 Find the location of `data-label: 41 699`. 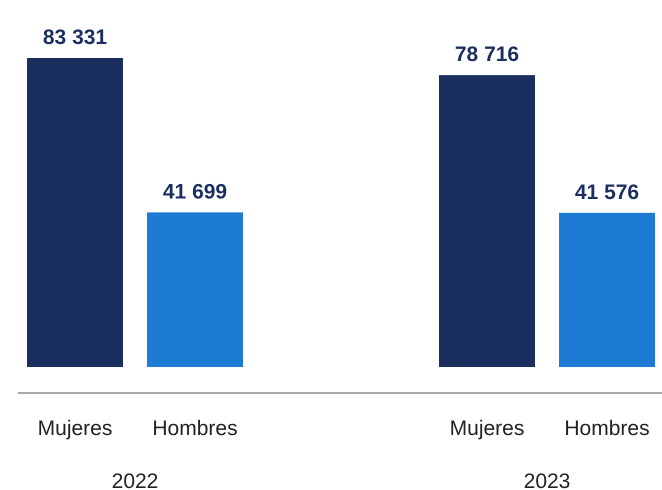

data-label: 41 699 is located at coordinates (195, 192).